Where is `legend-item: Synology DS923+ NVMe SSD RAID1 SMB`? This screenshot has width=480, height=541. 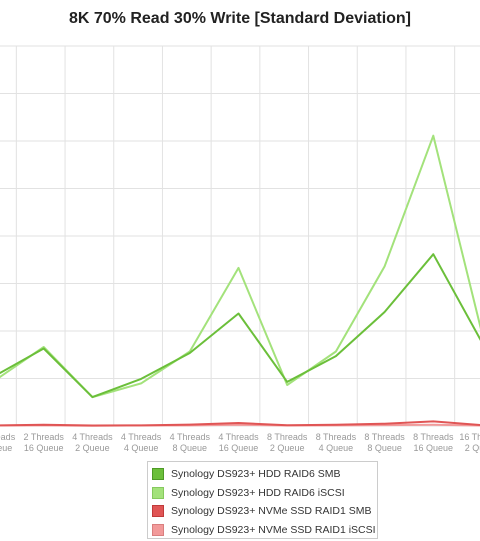
legend-item: Synology DS923+ NVMe SSD RAID1 SMB is located at coordinates (261, 511).